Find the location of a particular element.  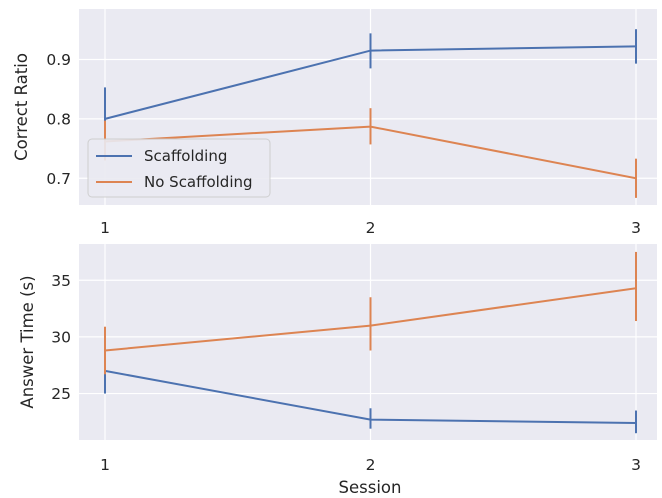

y-tick-label: 0.8 is located at coordinates (58, 119).